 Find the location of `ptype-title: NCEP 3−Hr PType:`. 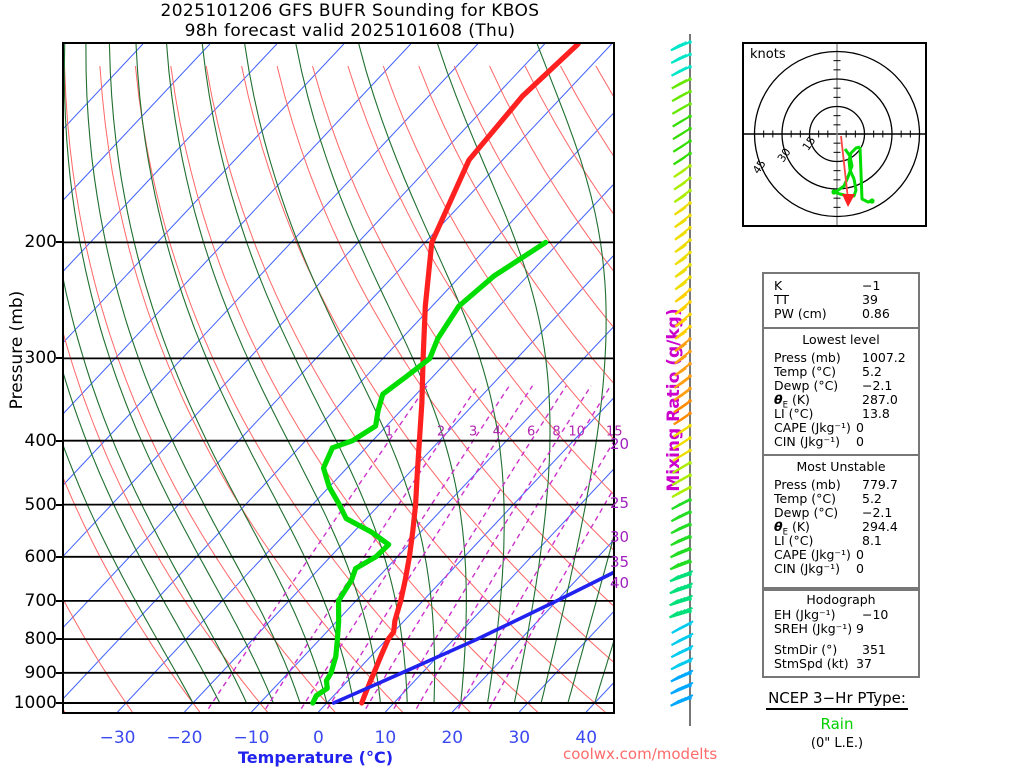

ptype-title: NCEP 3−Hr PType: is located at coordinates (837, 699).